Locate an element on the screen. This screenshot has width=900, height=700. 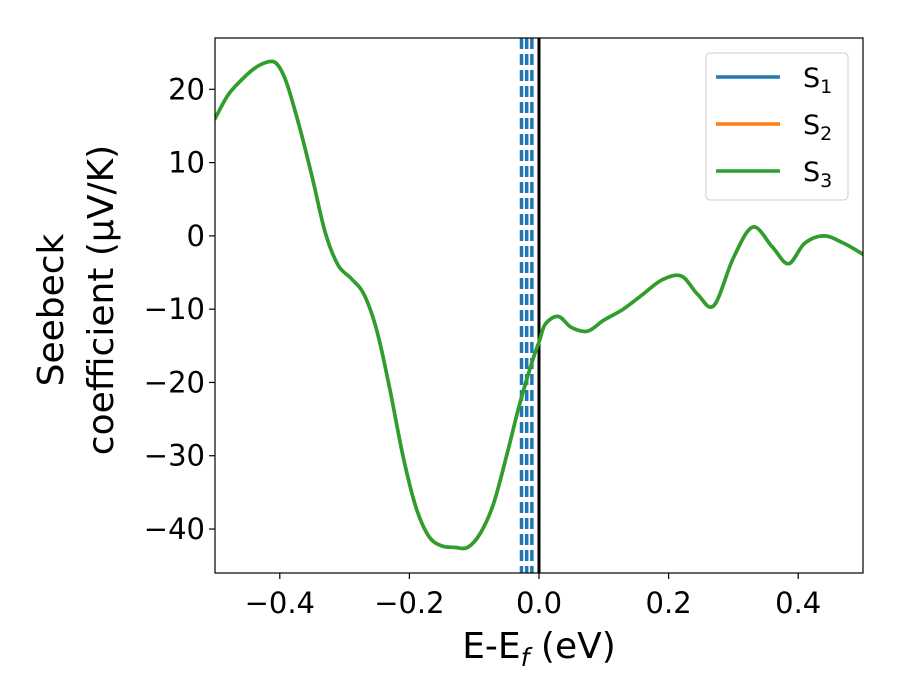
x-axis-ticks: −0.4 −0.2 0.0 0.2 0.4 is located at coordinates (533, 596).